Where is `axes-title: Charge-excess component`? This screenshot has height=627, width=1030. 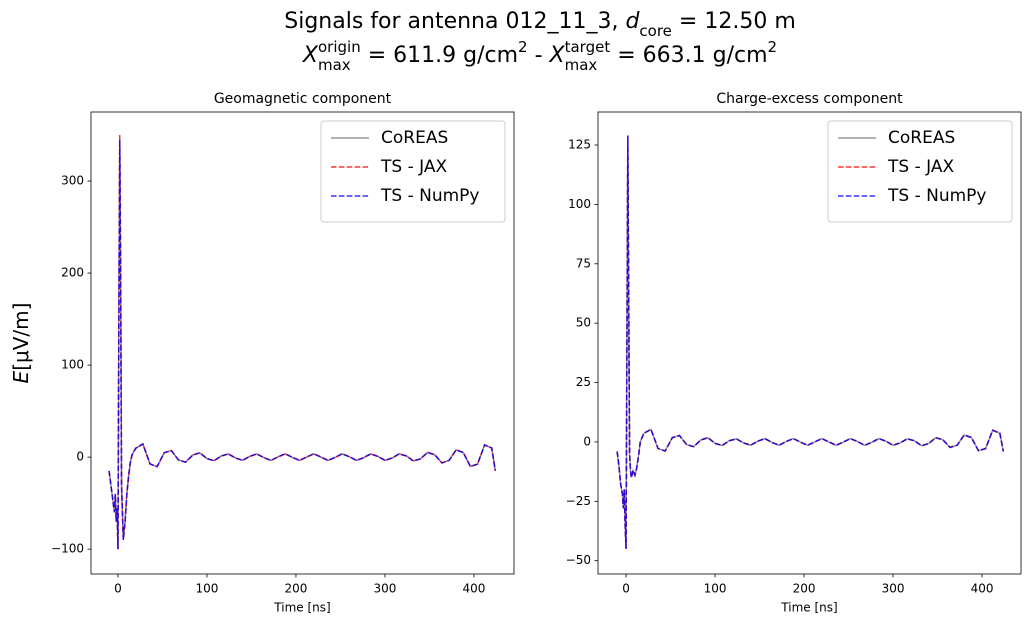 axes-title: Charge-excess component is located at coordinates (809, 99).